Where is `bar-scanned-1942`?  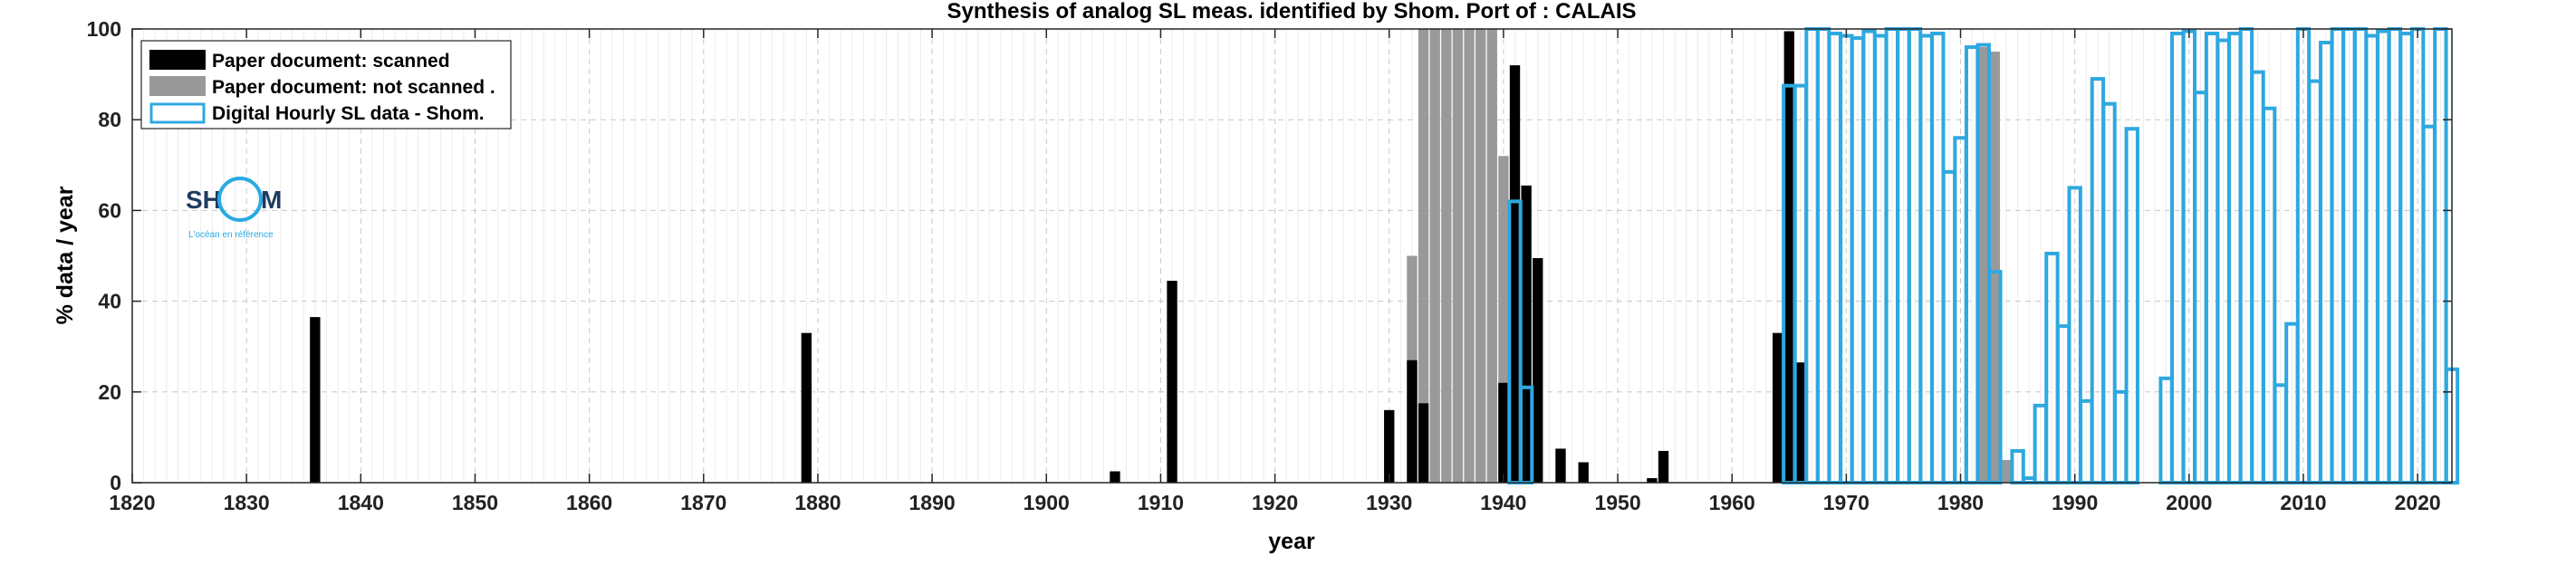 bar-scanned-1942 is located at coordinates (1526, 334).